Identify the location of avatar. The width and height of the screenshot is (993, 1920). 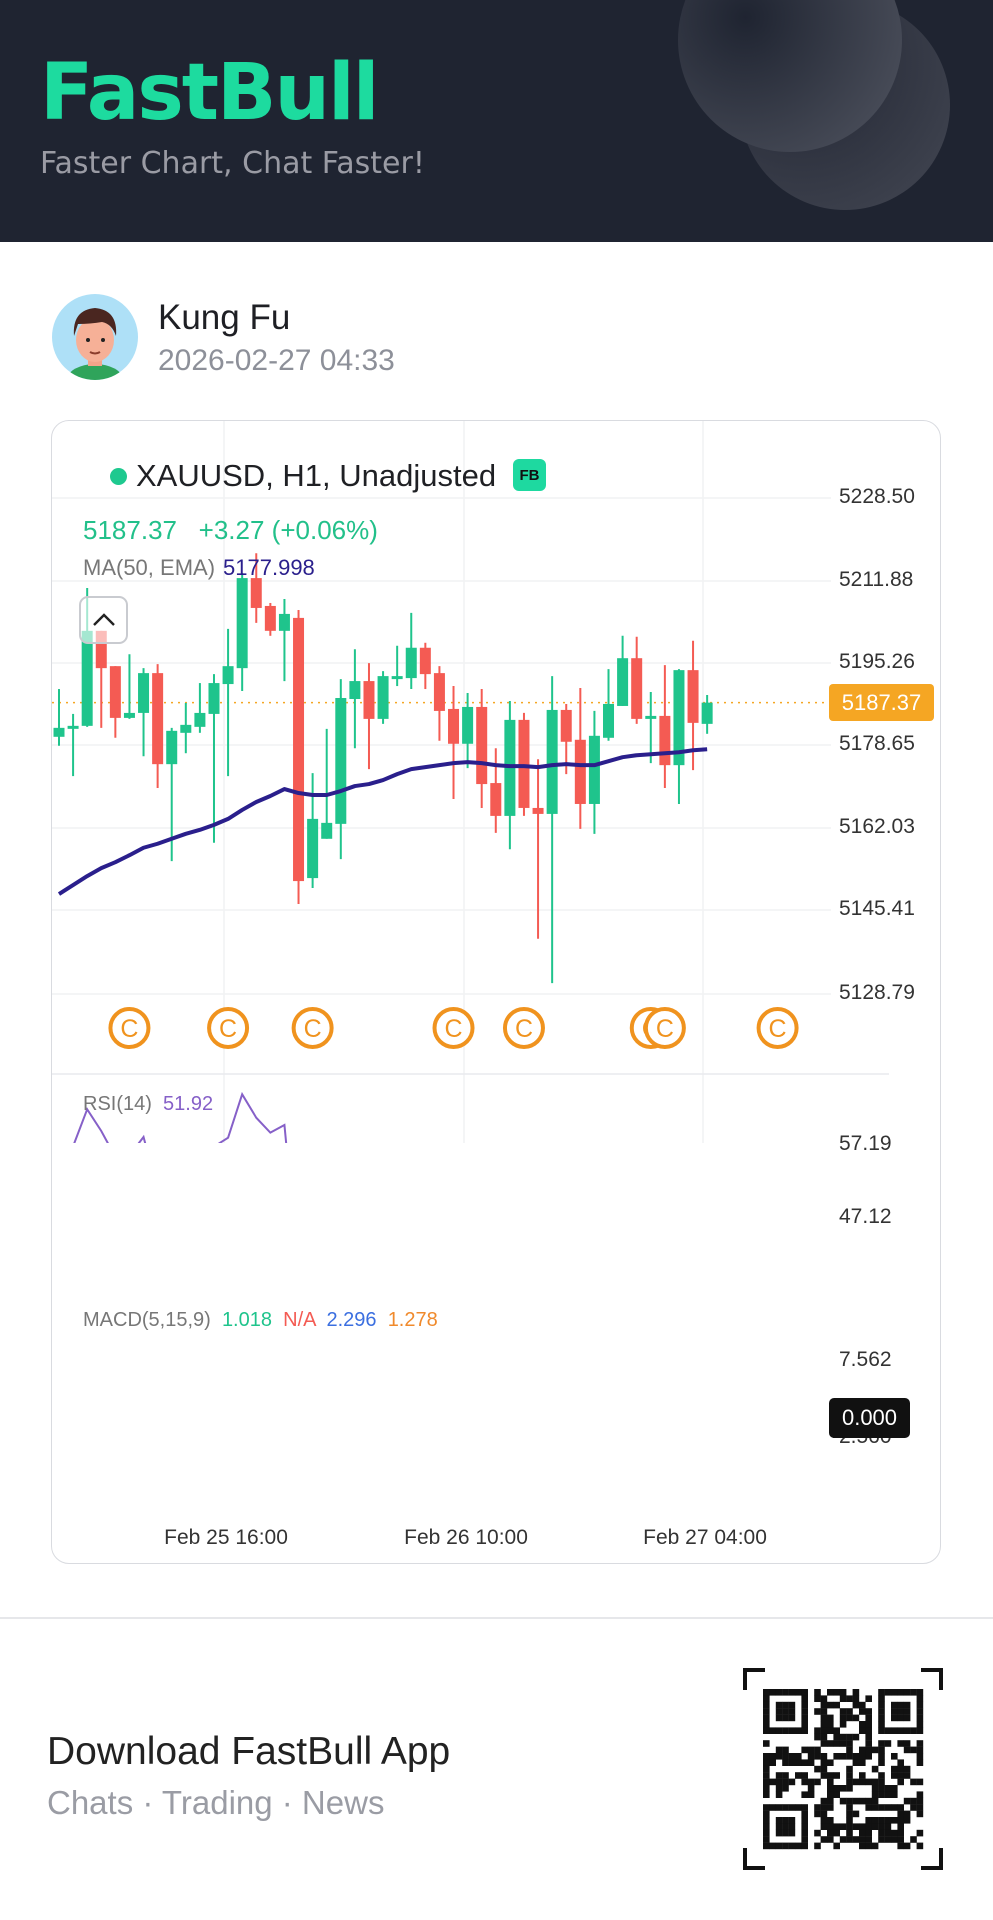
(95, 337).